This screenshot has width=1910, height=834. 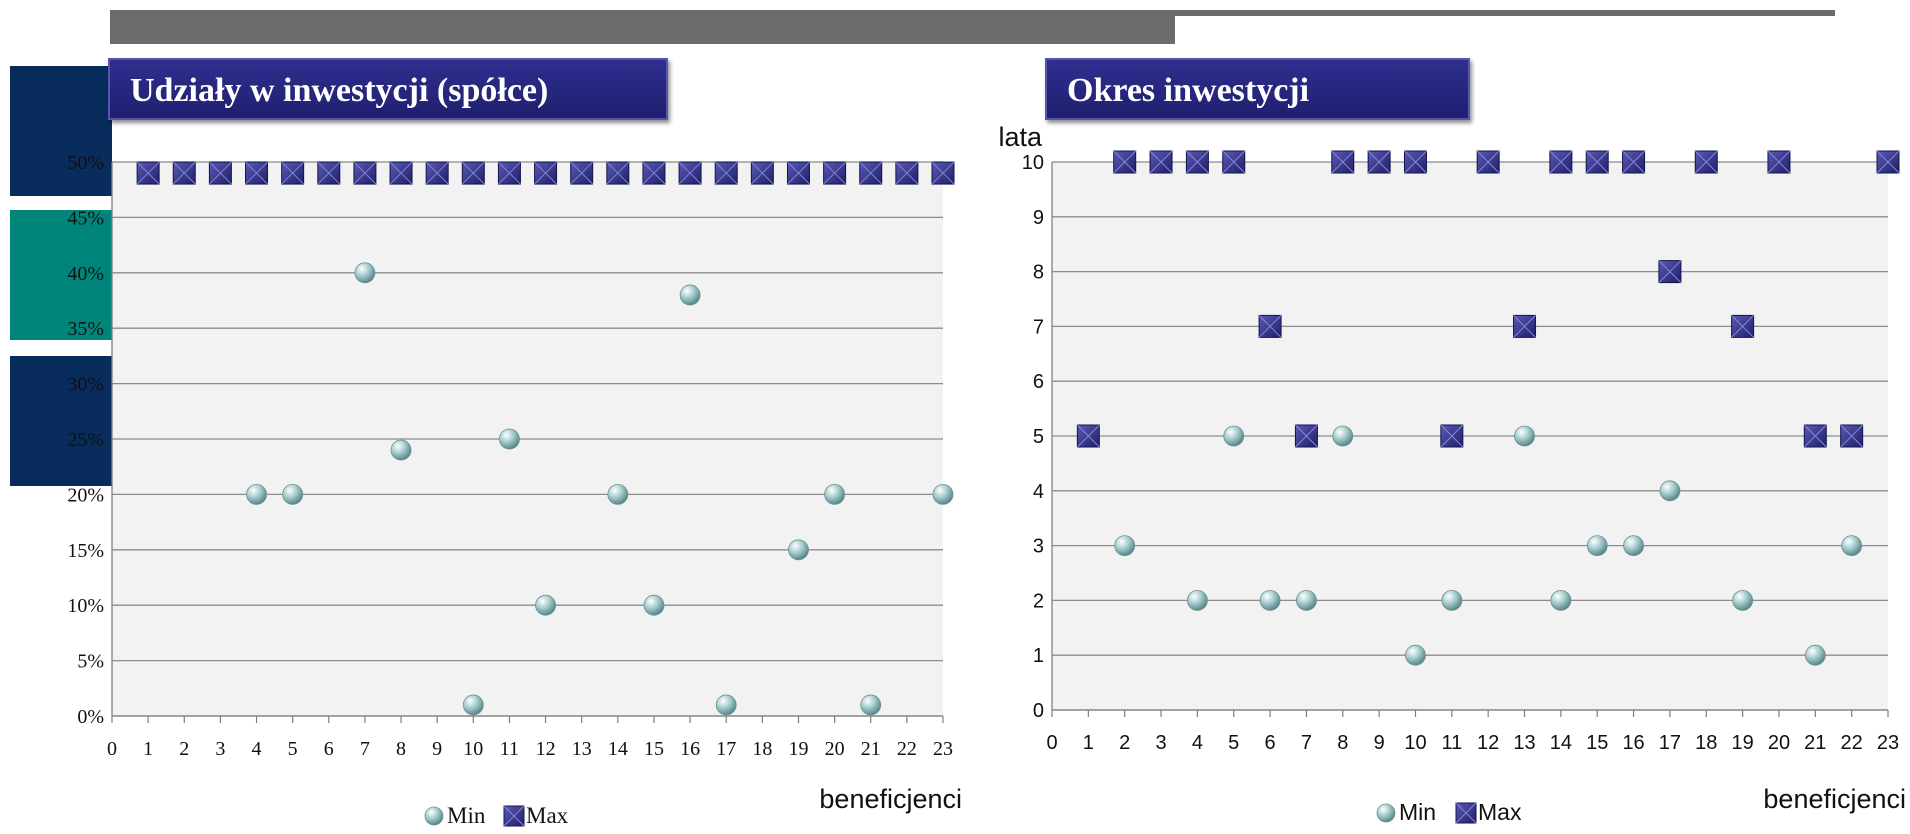 I want to click on y-tick-label: 20%, so click(x=85, y=495).